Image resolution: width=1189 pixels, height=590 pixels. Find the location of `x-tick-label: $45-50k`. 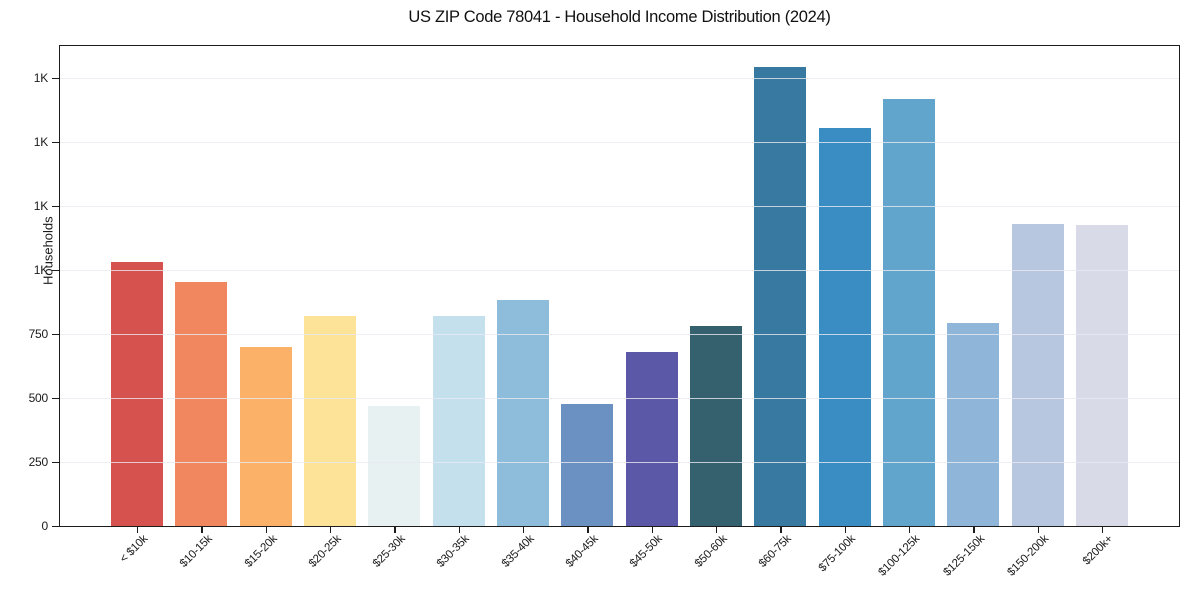

x-tick-label: $45-50k is located at coordinates (647, 551).